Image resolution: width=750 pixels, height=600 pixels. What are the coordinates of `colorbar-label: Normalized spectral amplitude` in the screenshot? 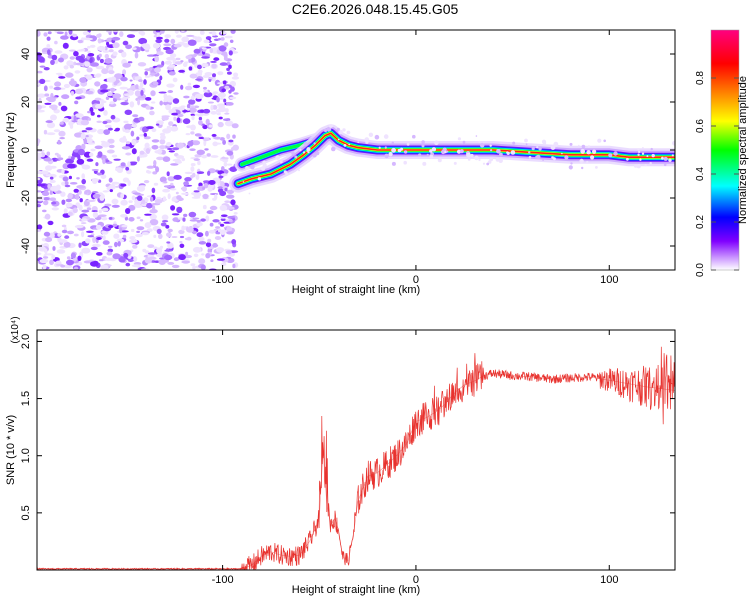 It's located at (743, 150).